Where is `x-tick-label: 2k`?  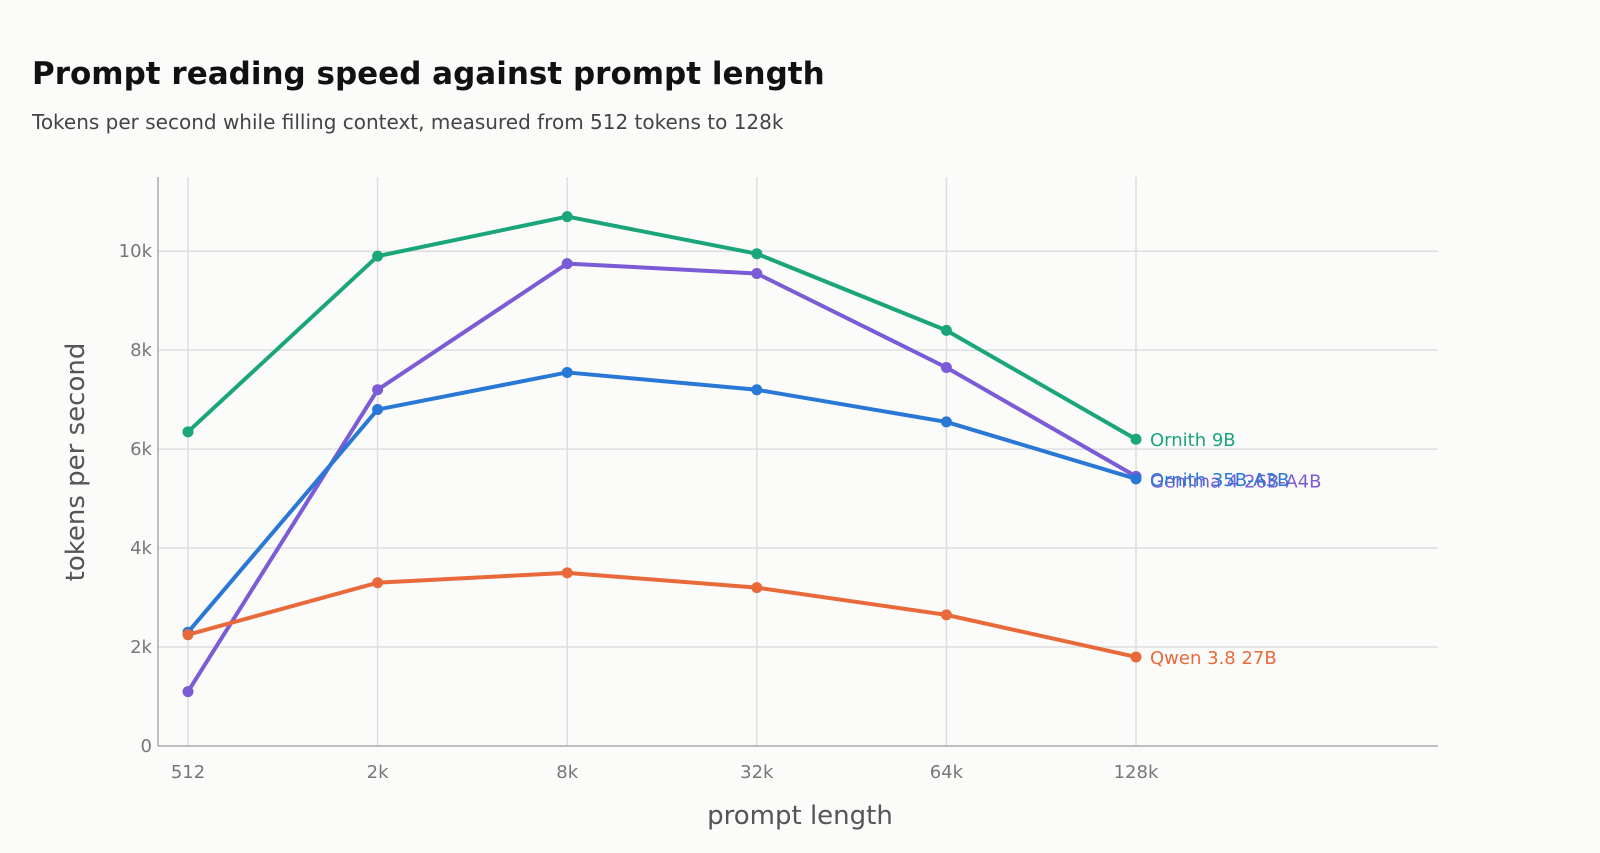 x-tick-label: 2k is located at coordinates (378, 772).